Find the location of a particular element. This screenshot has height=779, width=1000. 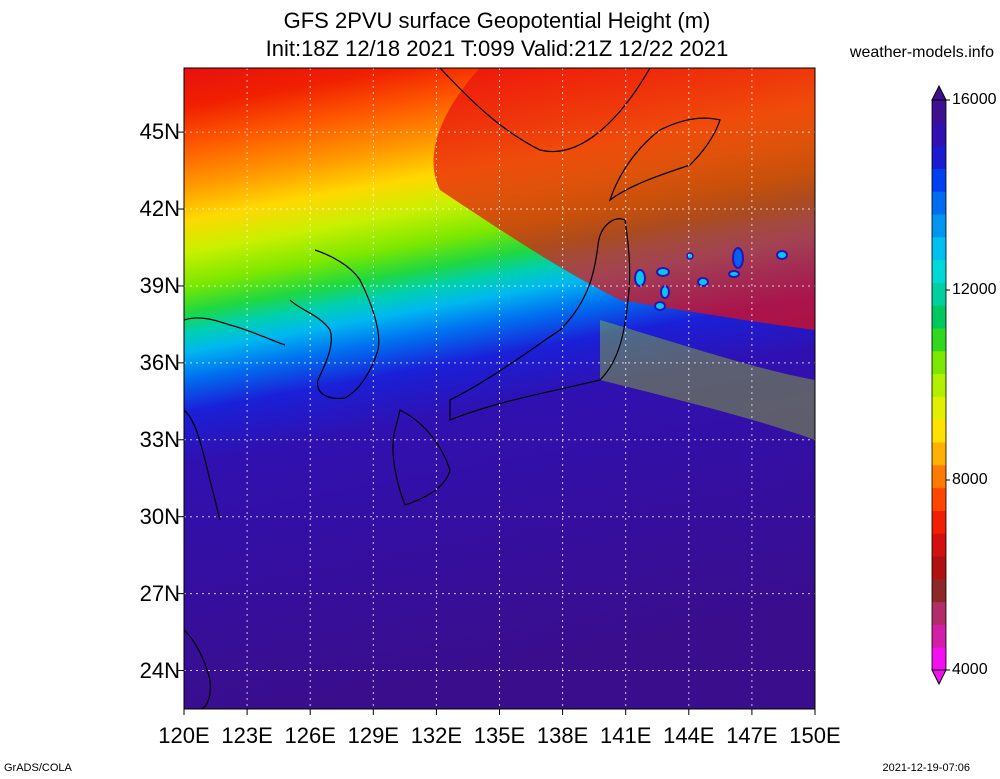

lon-label: 144E is located at coordinates (689, 735).